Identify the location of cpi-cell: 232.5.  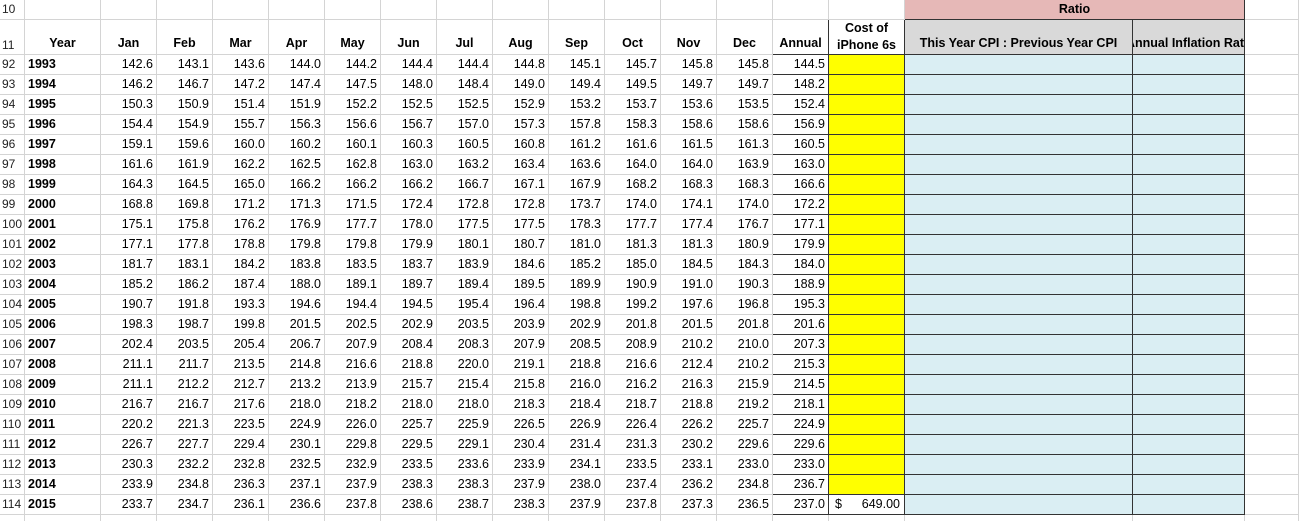
(297, 465).